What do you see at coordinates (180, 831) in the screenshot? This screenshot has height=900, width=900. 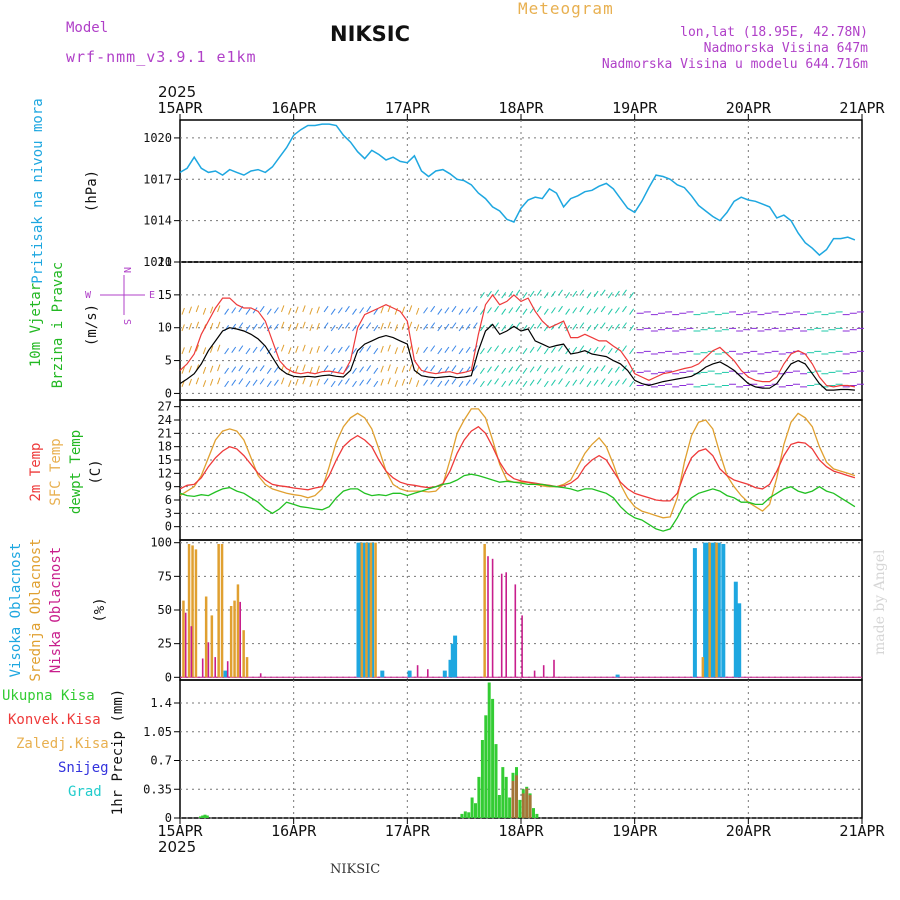 I see `x-tick-label-bottom: 15APR` at bounding box center [180, 831].